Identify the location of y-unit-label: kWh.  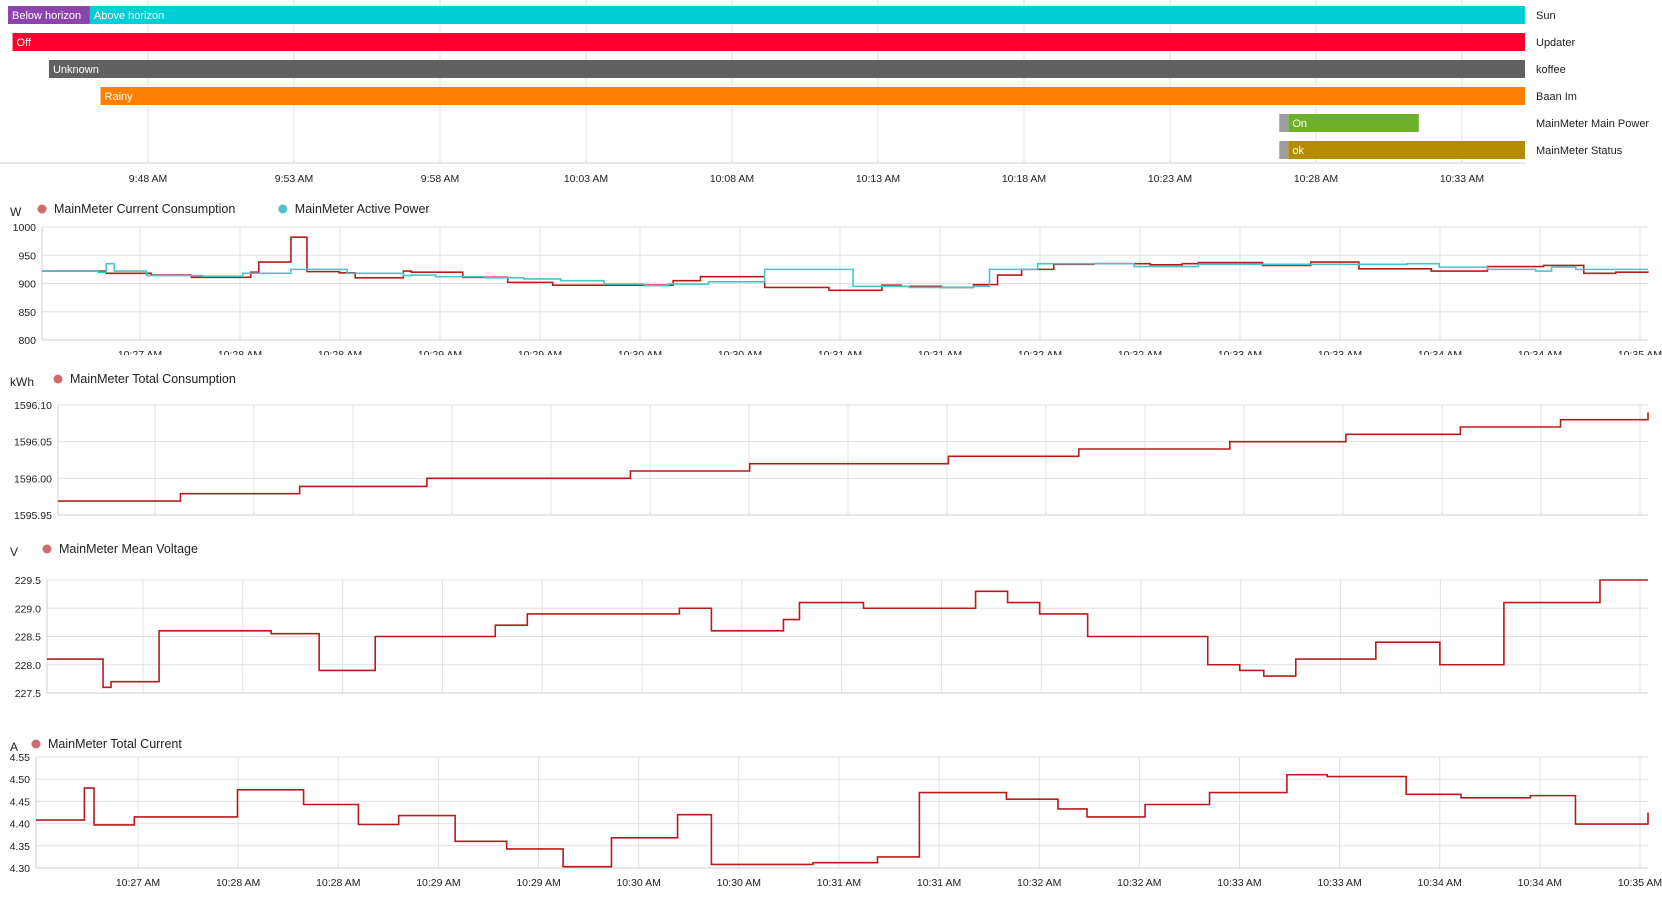
(22, 382).